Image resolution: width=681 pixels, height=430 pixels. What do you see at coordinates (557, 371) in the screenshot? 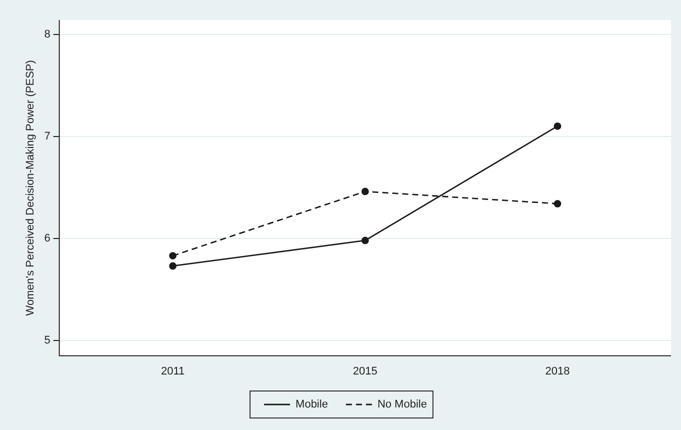
I see `x-tick-label: 2018` at bounding box center [557, 371].